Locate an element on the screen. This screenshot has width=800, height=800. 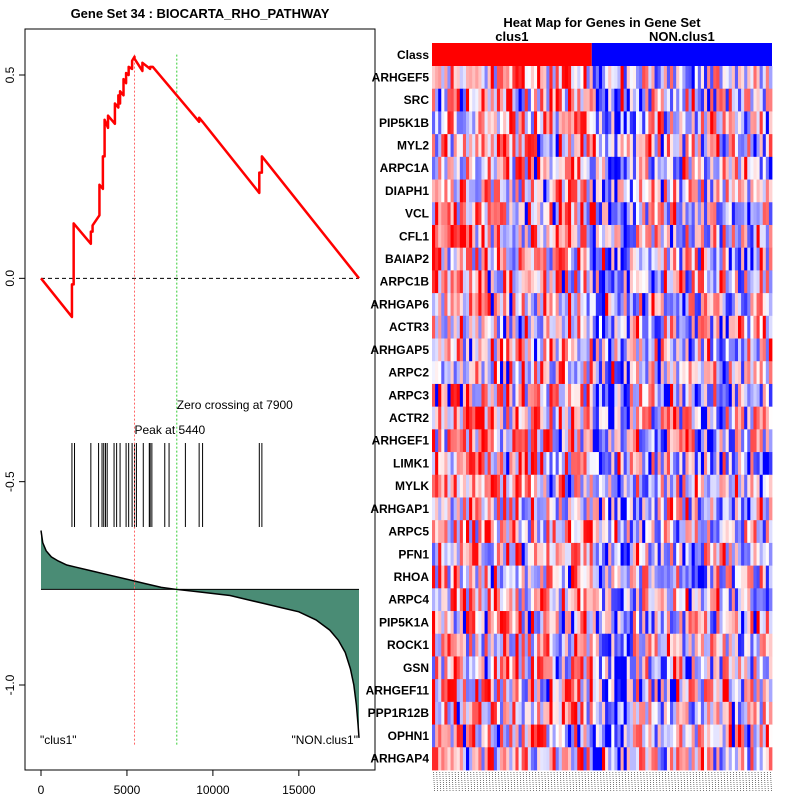
gene-label: PIP5K1B is located at coordinates (404, 123).